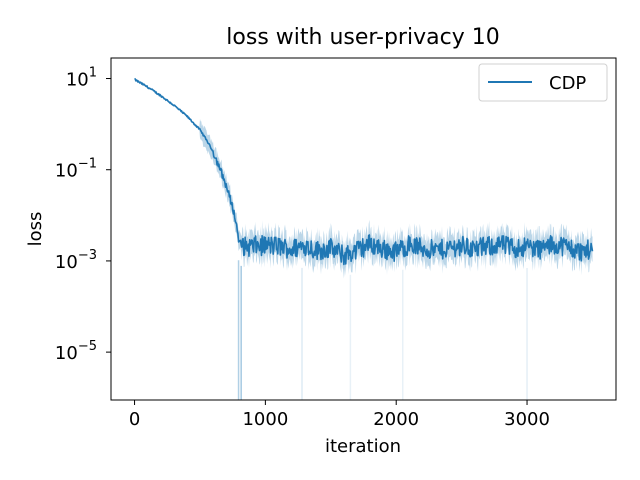 This screenshot has height=480, width=640. Describe the element at coordinates (83, 215) in the screenshot. I see `y-axis-ticks: 10¹ 10⁻¹ 10⁻³ 10⁻⁵` at that location.